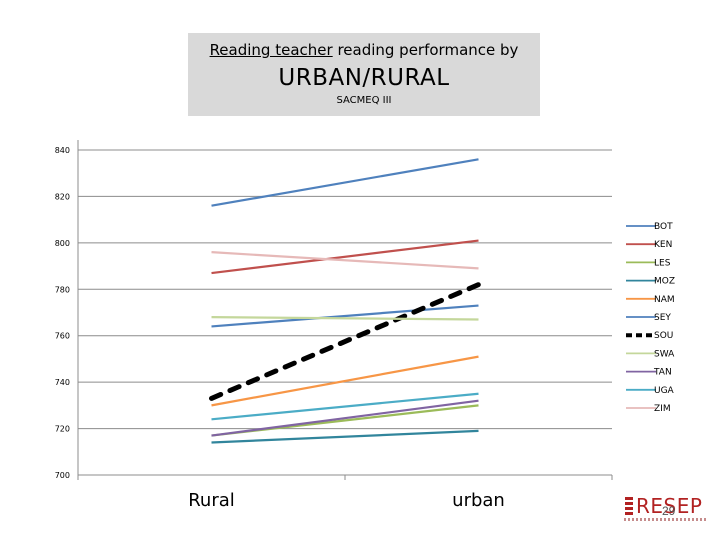  I want to click on x-tick-label: urban, so click(478, 500).